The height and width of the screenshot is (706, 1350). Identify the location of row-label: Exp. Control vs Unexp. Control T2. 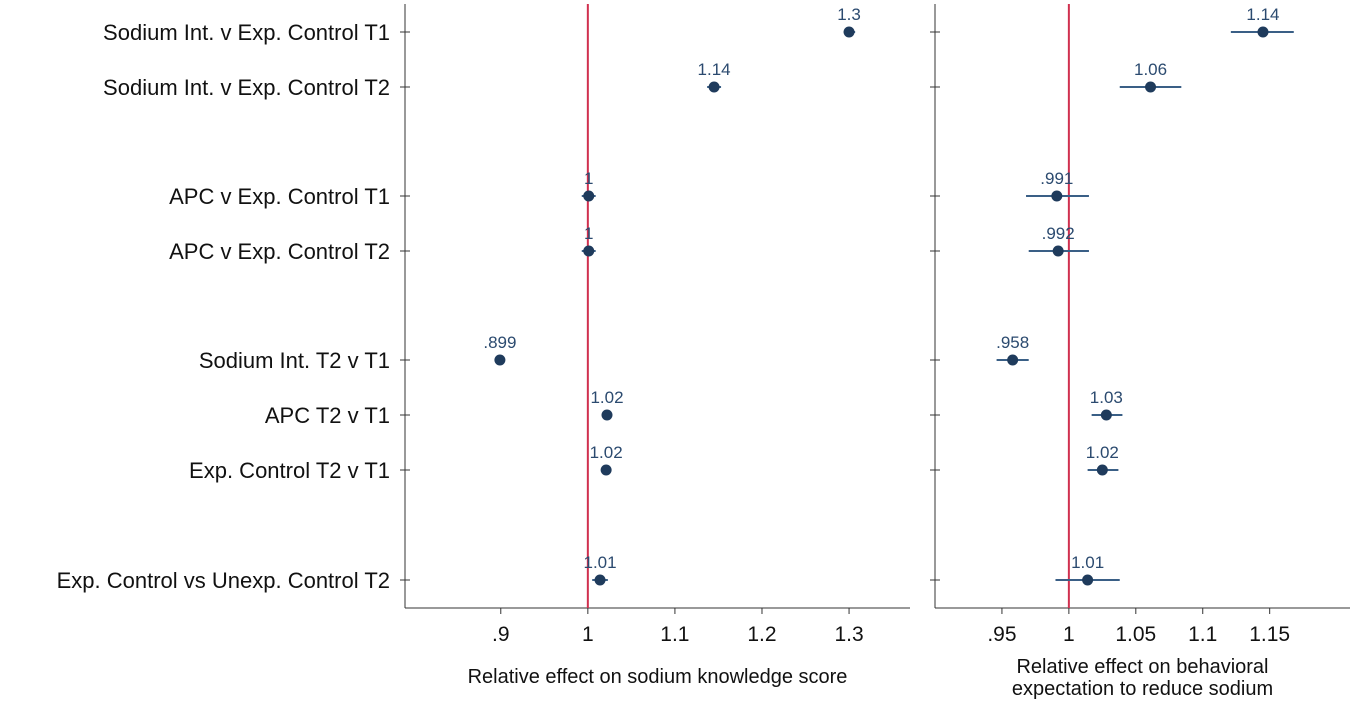
(223, 580).